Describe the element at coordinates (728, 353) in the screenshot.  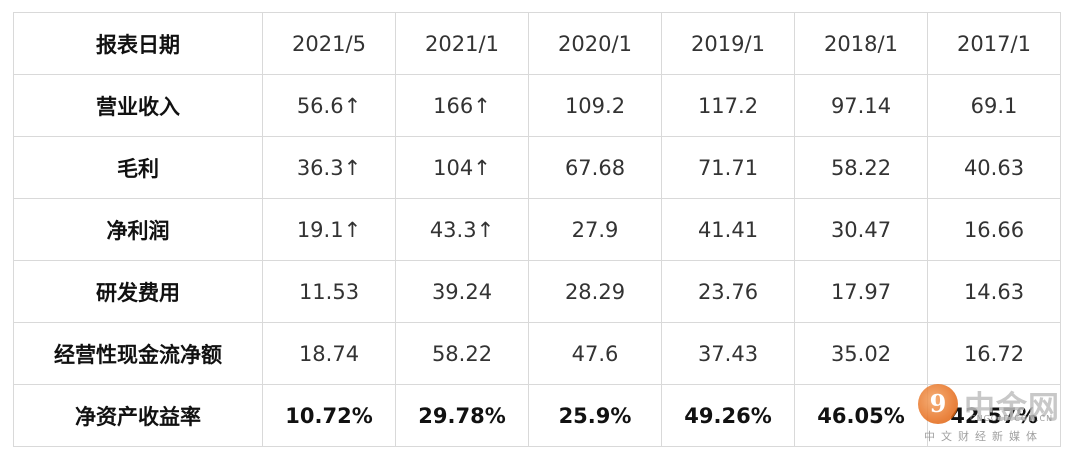
I see `table-cell: 37.43` at that location.